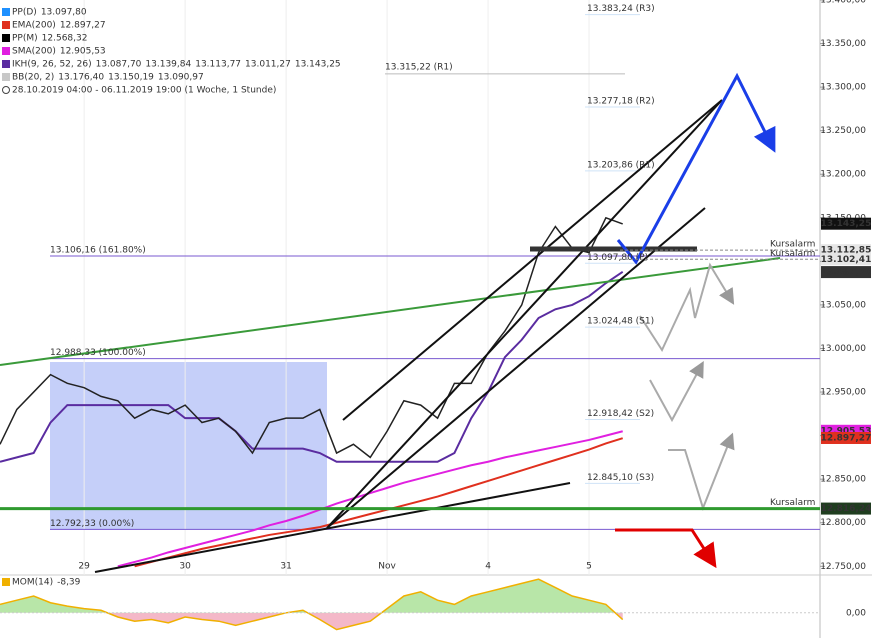 This screenshot has height=638, width=872. I want to click on legend-name: PP(M), so click(25, 39).